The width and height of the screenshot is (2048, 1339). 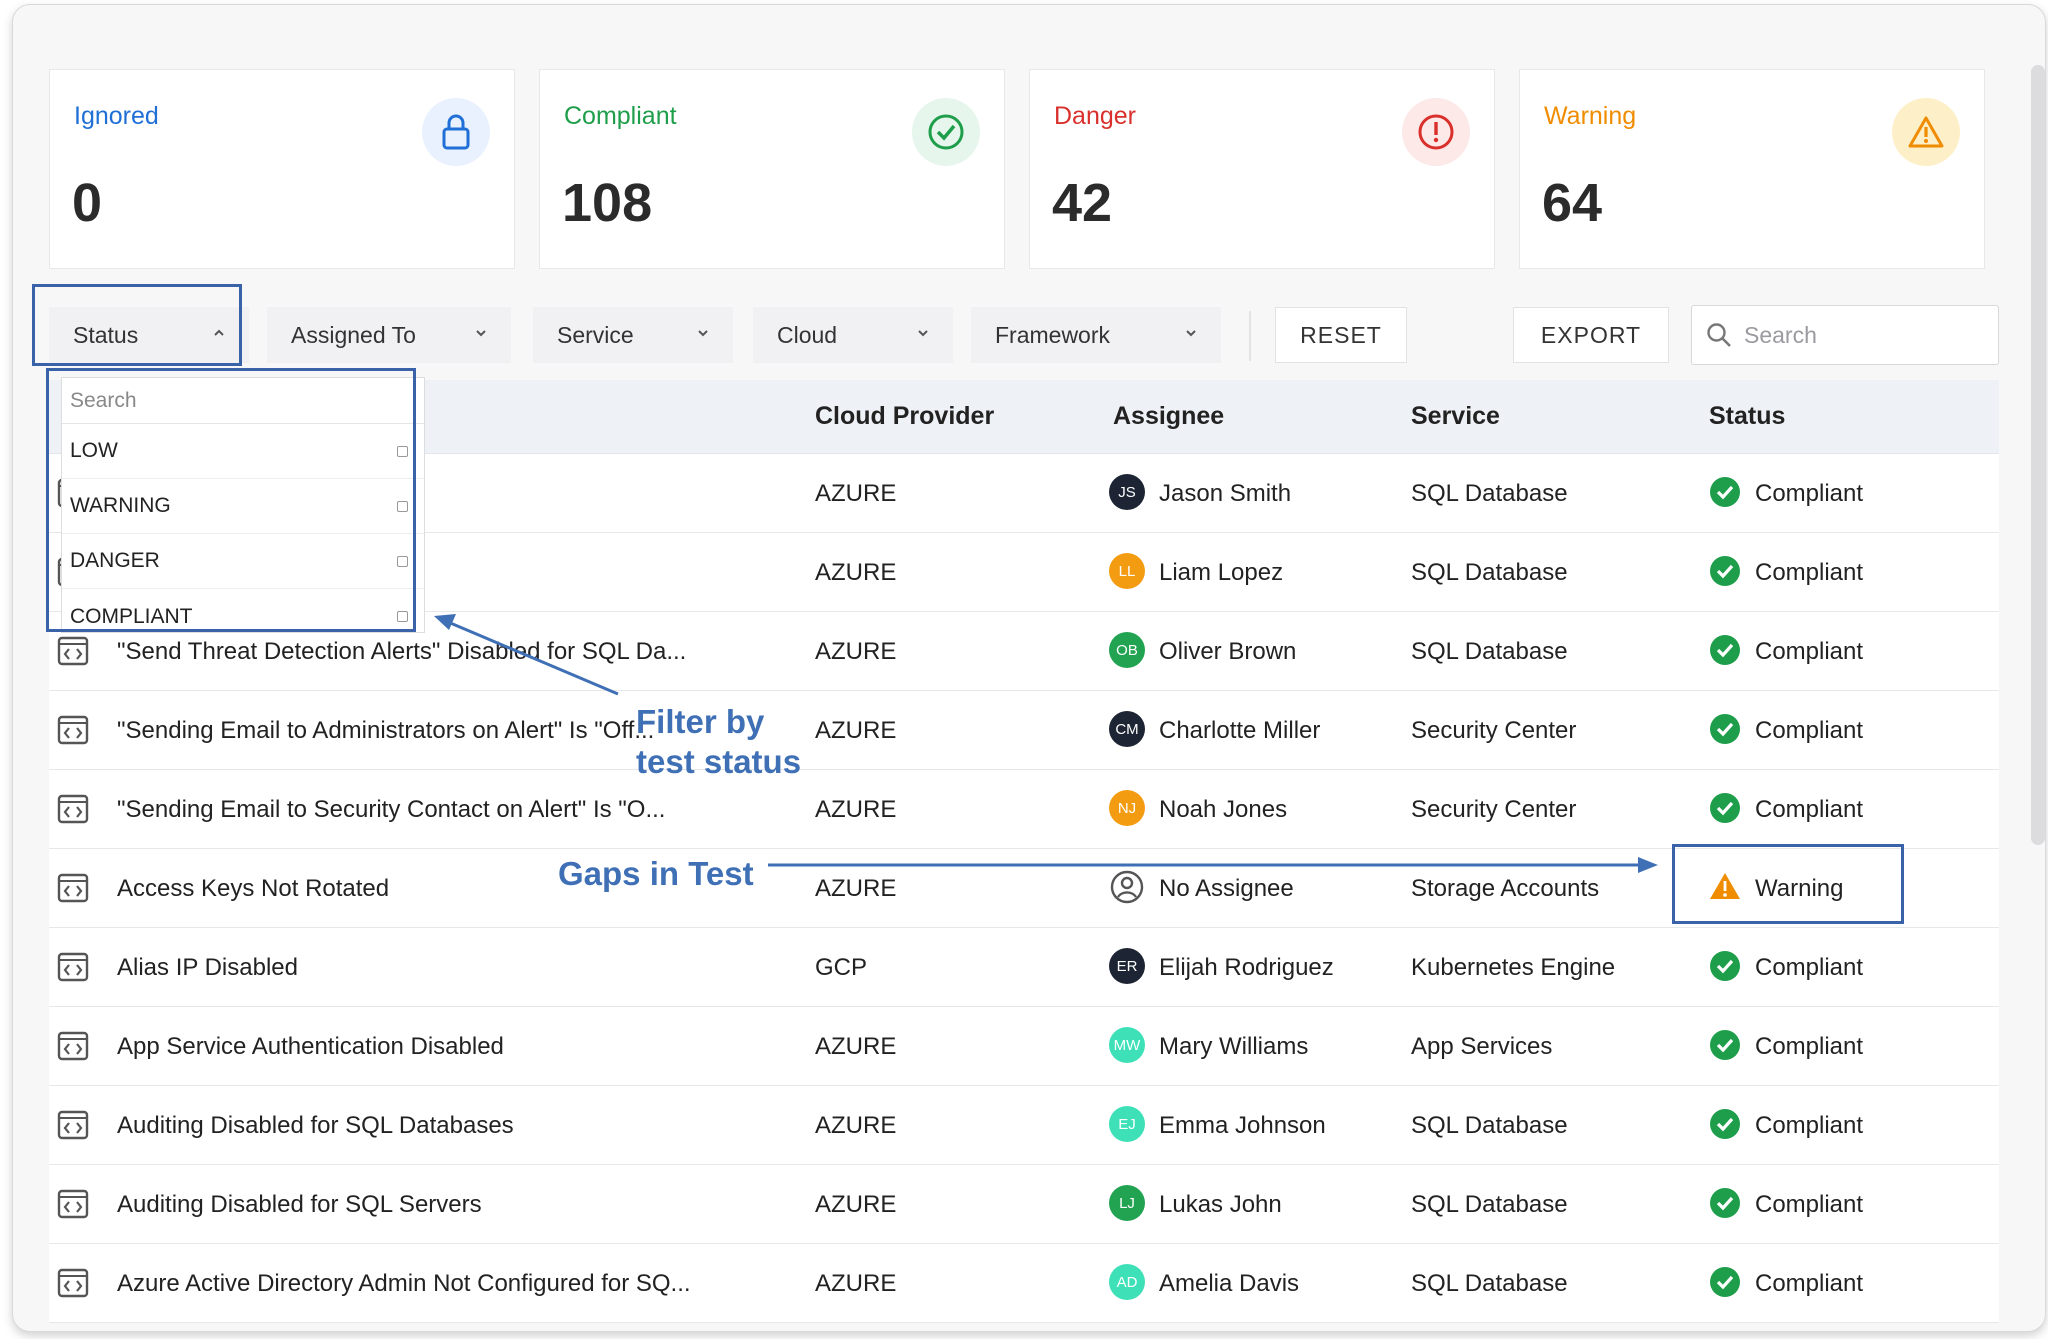 I want to click on service-filter-label: Service, so click(x=595, y=334).